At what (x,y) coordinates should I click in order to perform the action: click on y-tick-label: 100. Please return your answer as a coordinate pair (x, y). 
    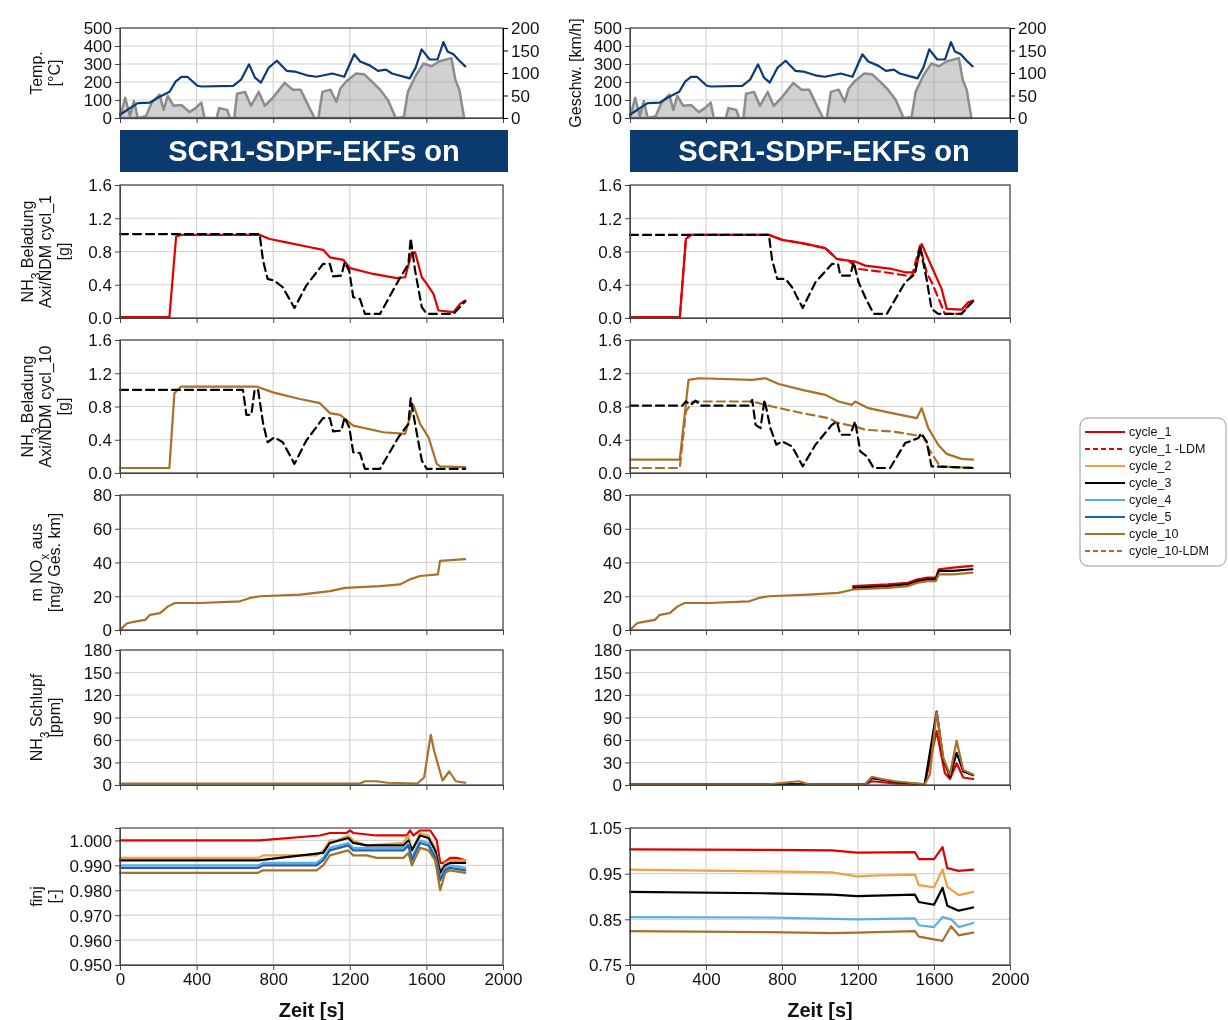
    Looking at the image, I should click on (607, 101).